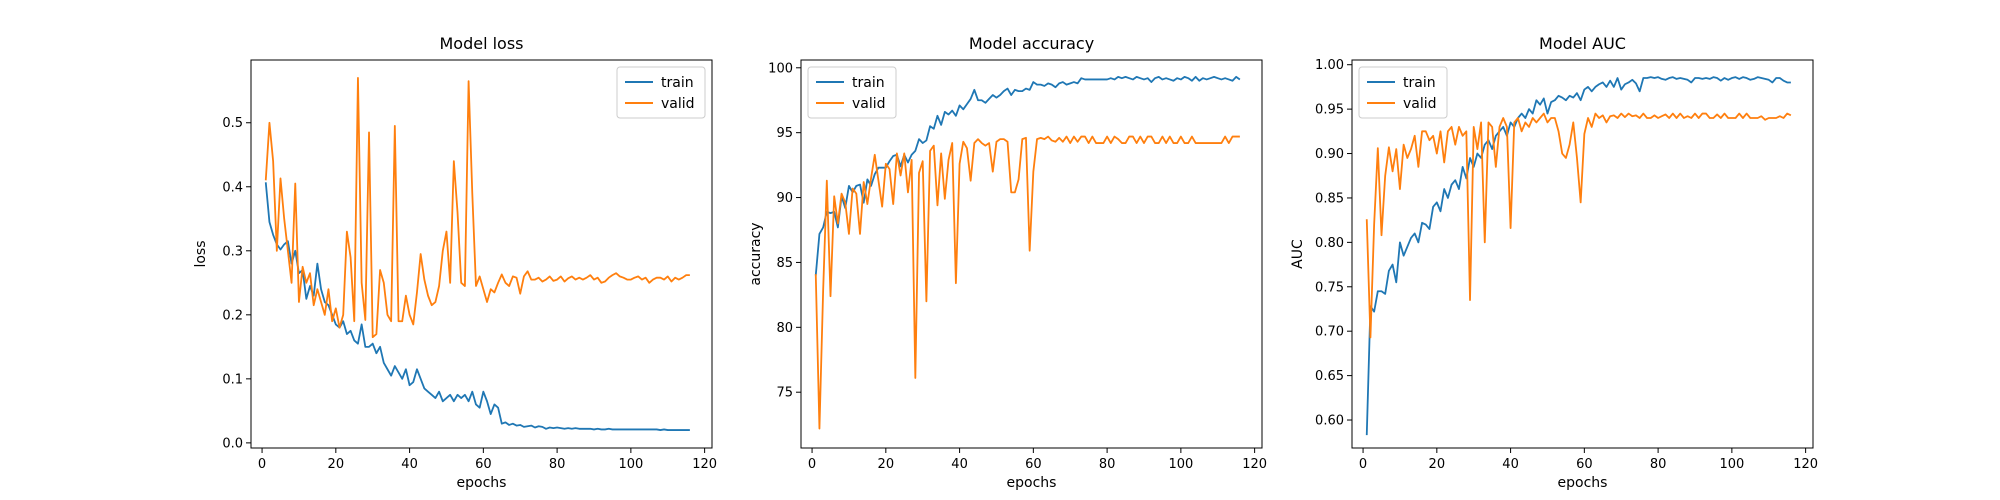 The height and width of the screenshot is (500, 2000). I want to click on y-tick-label: 0.1, so click(232, 379).